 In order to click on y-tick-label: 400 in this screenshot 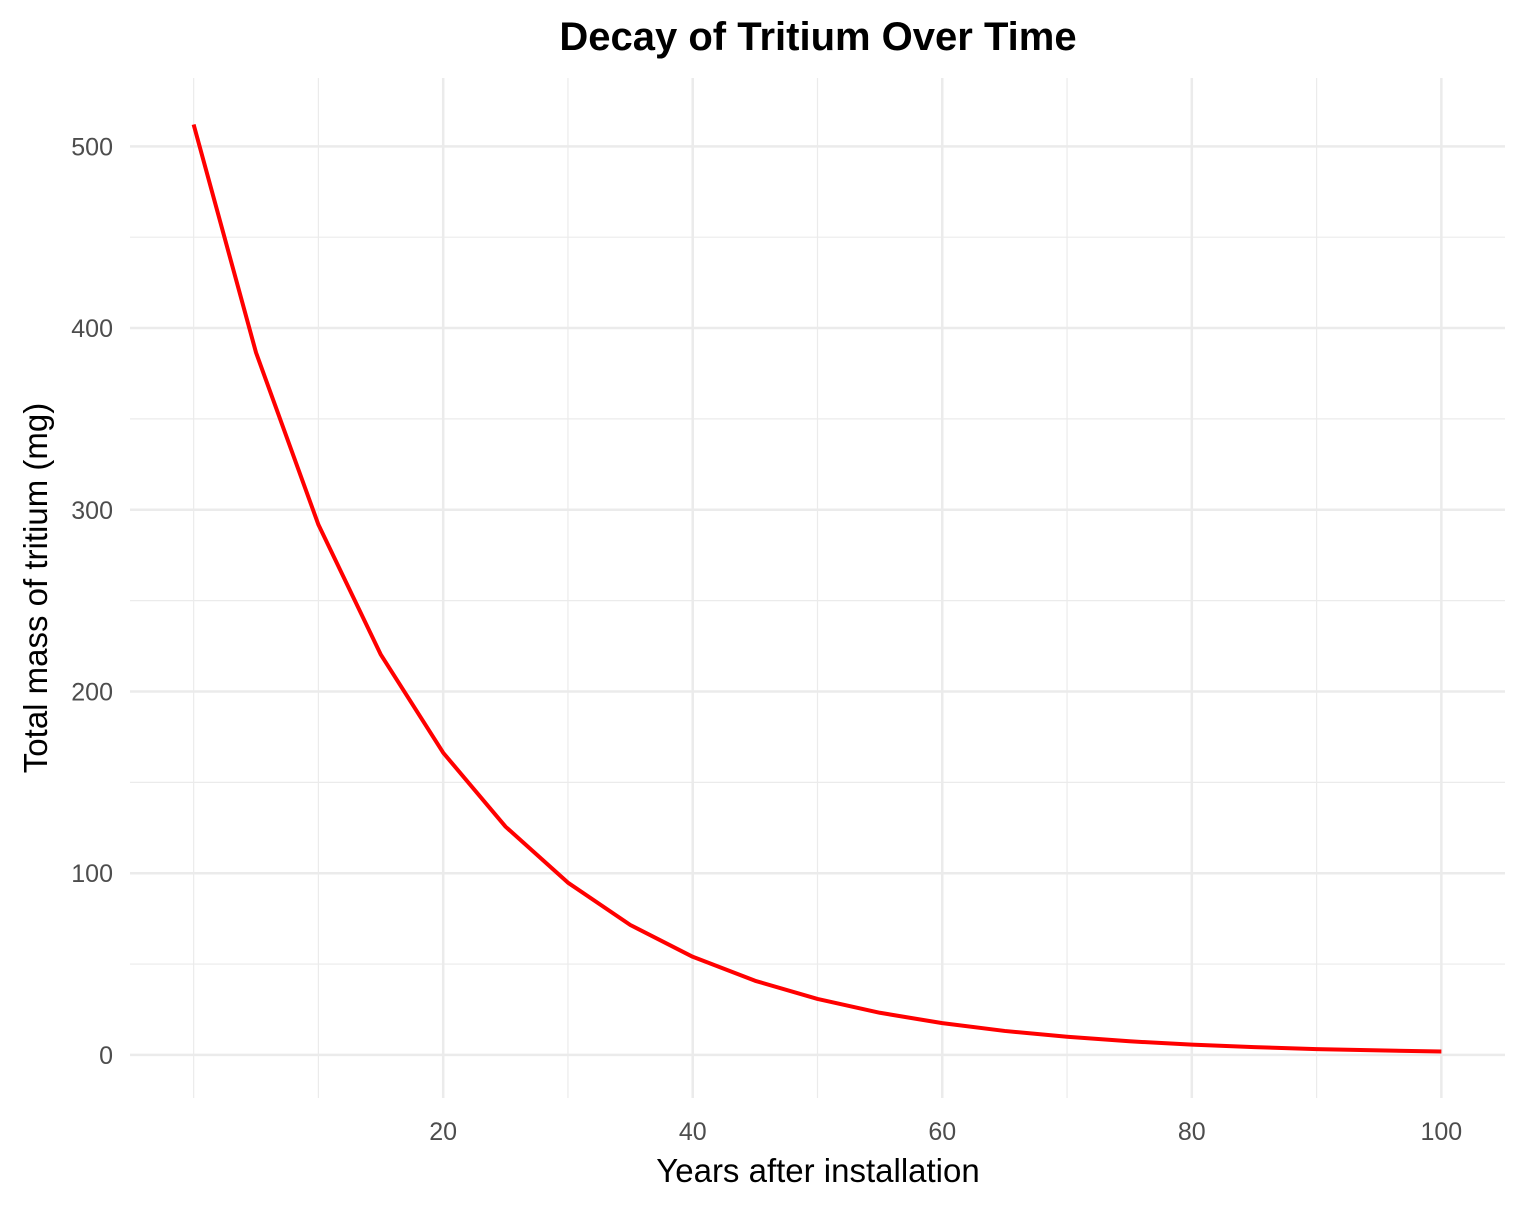, I will do `click(92, 329)`.